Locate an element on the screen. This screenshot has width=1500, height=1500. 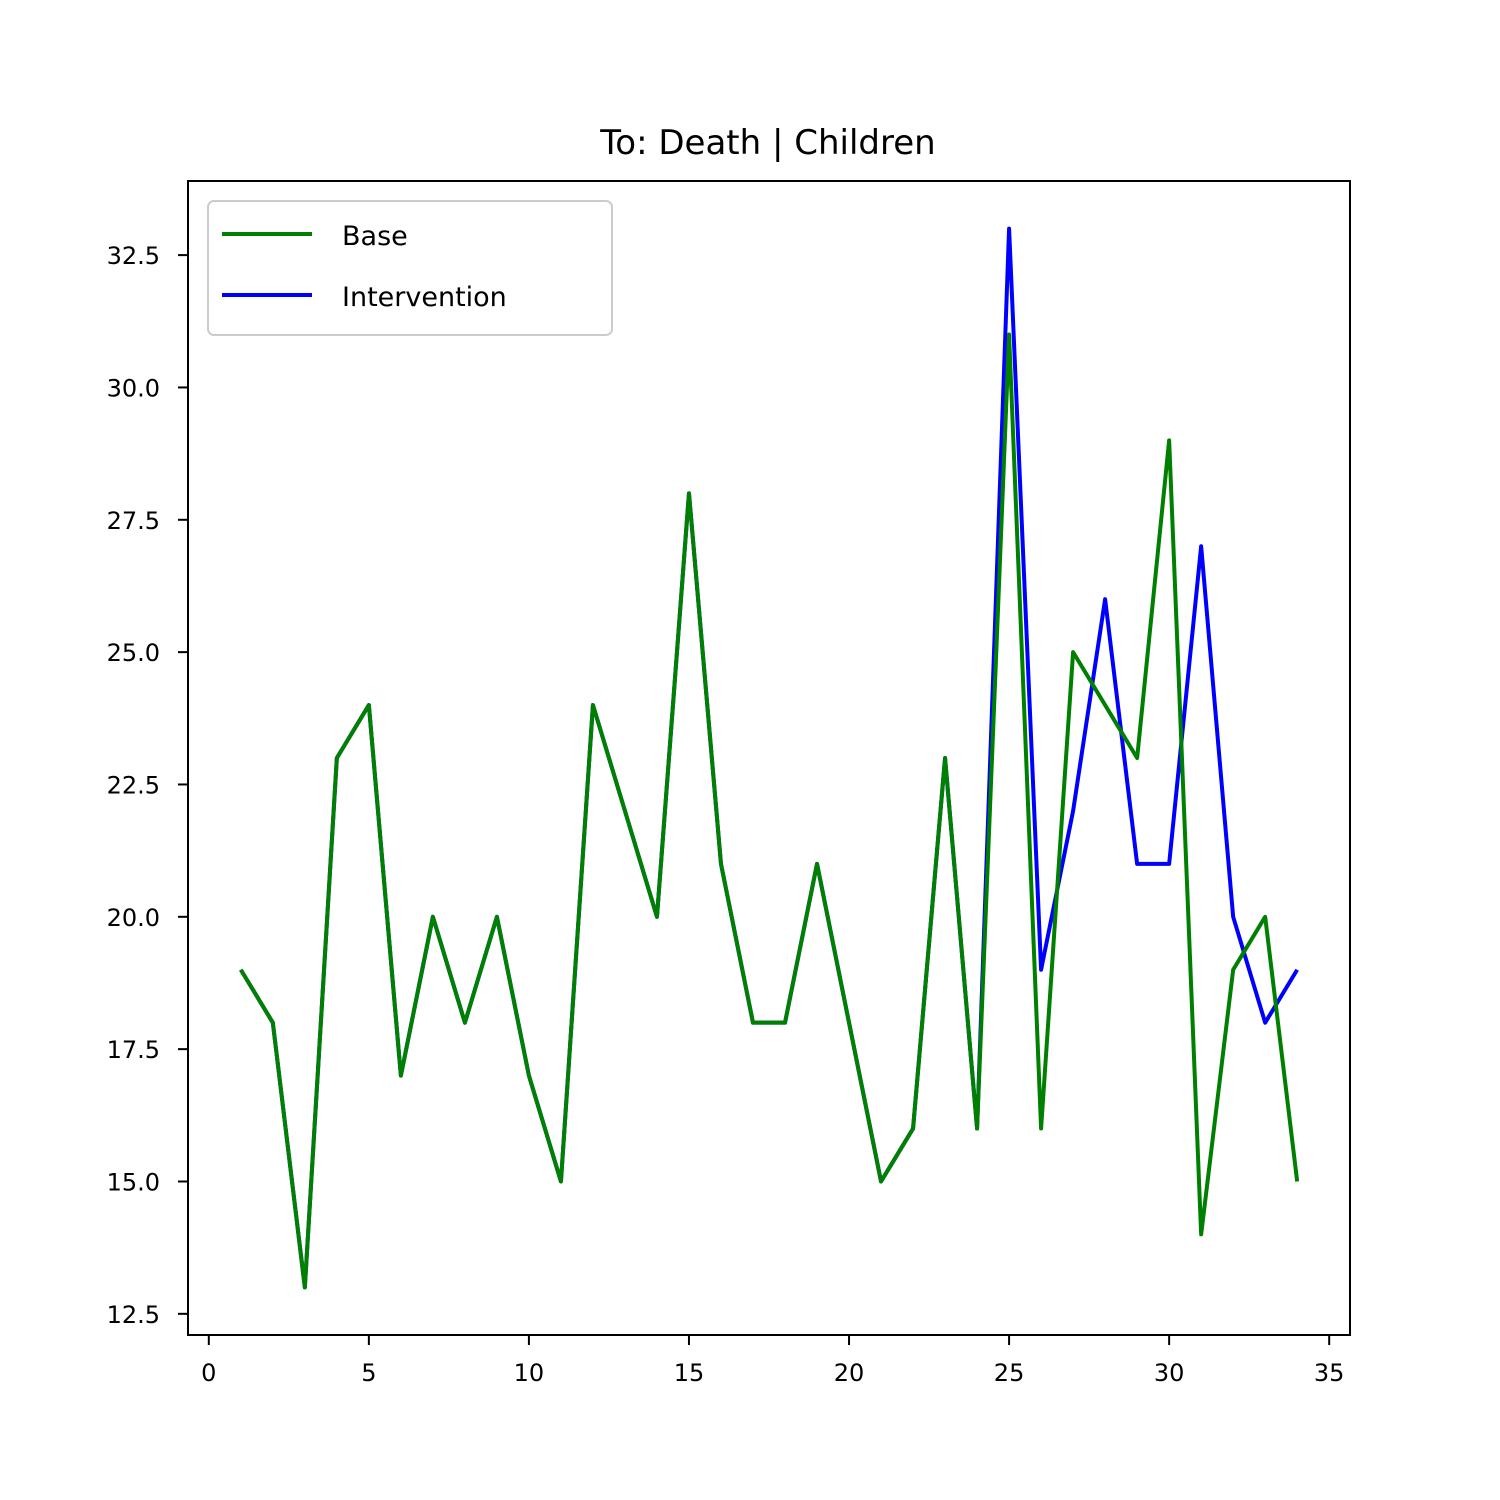
legend-box is located at coordinates (410, 268).